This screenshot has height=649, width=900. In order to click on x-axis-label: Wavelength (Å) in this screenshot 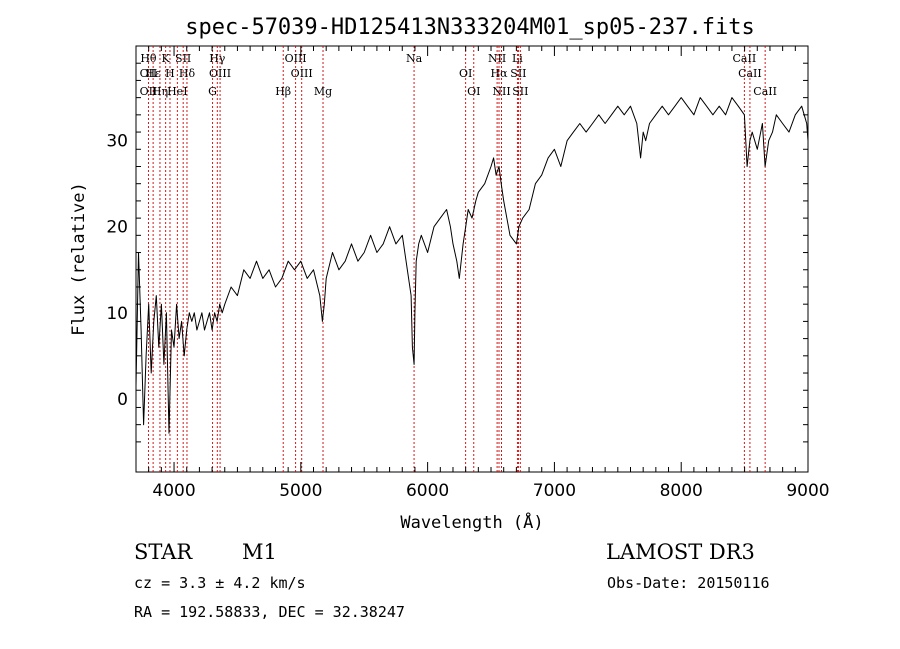, I will do `click(471, 522)`.